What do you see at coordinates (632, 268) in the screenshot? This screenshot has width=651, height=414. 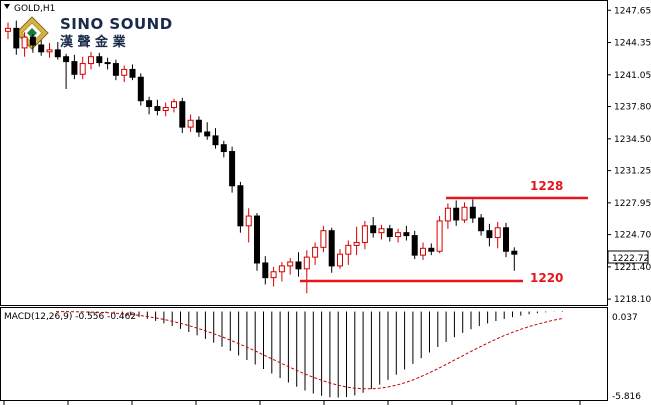 I see `price-axis-label: 1221.40` at bounding box center [632, 268].